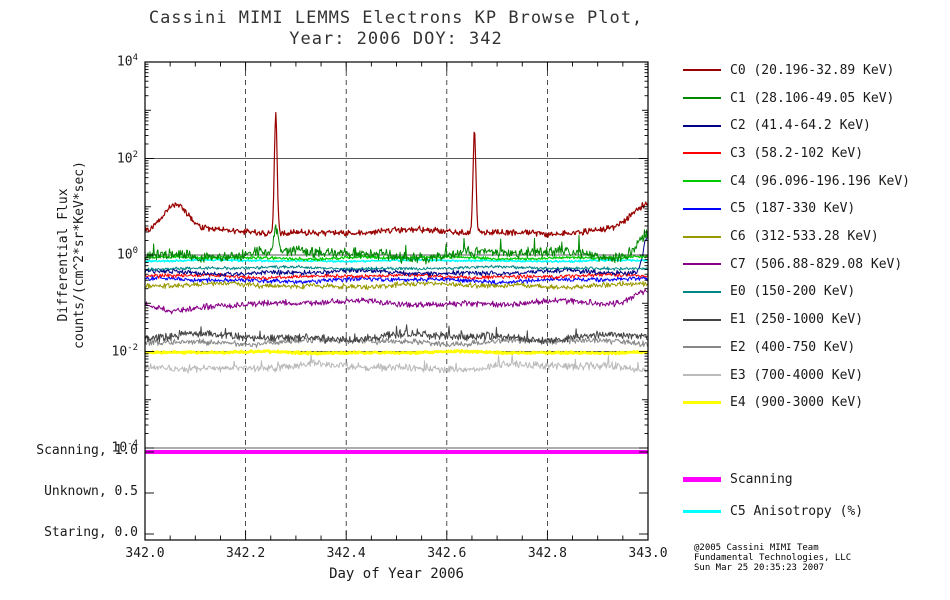 The width and height of the screenshot is (950, 600). Describe the element at coordinates (396, 574) in the screenshot. I see `x-axis-label: Day of Year 2006` at that location.